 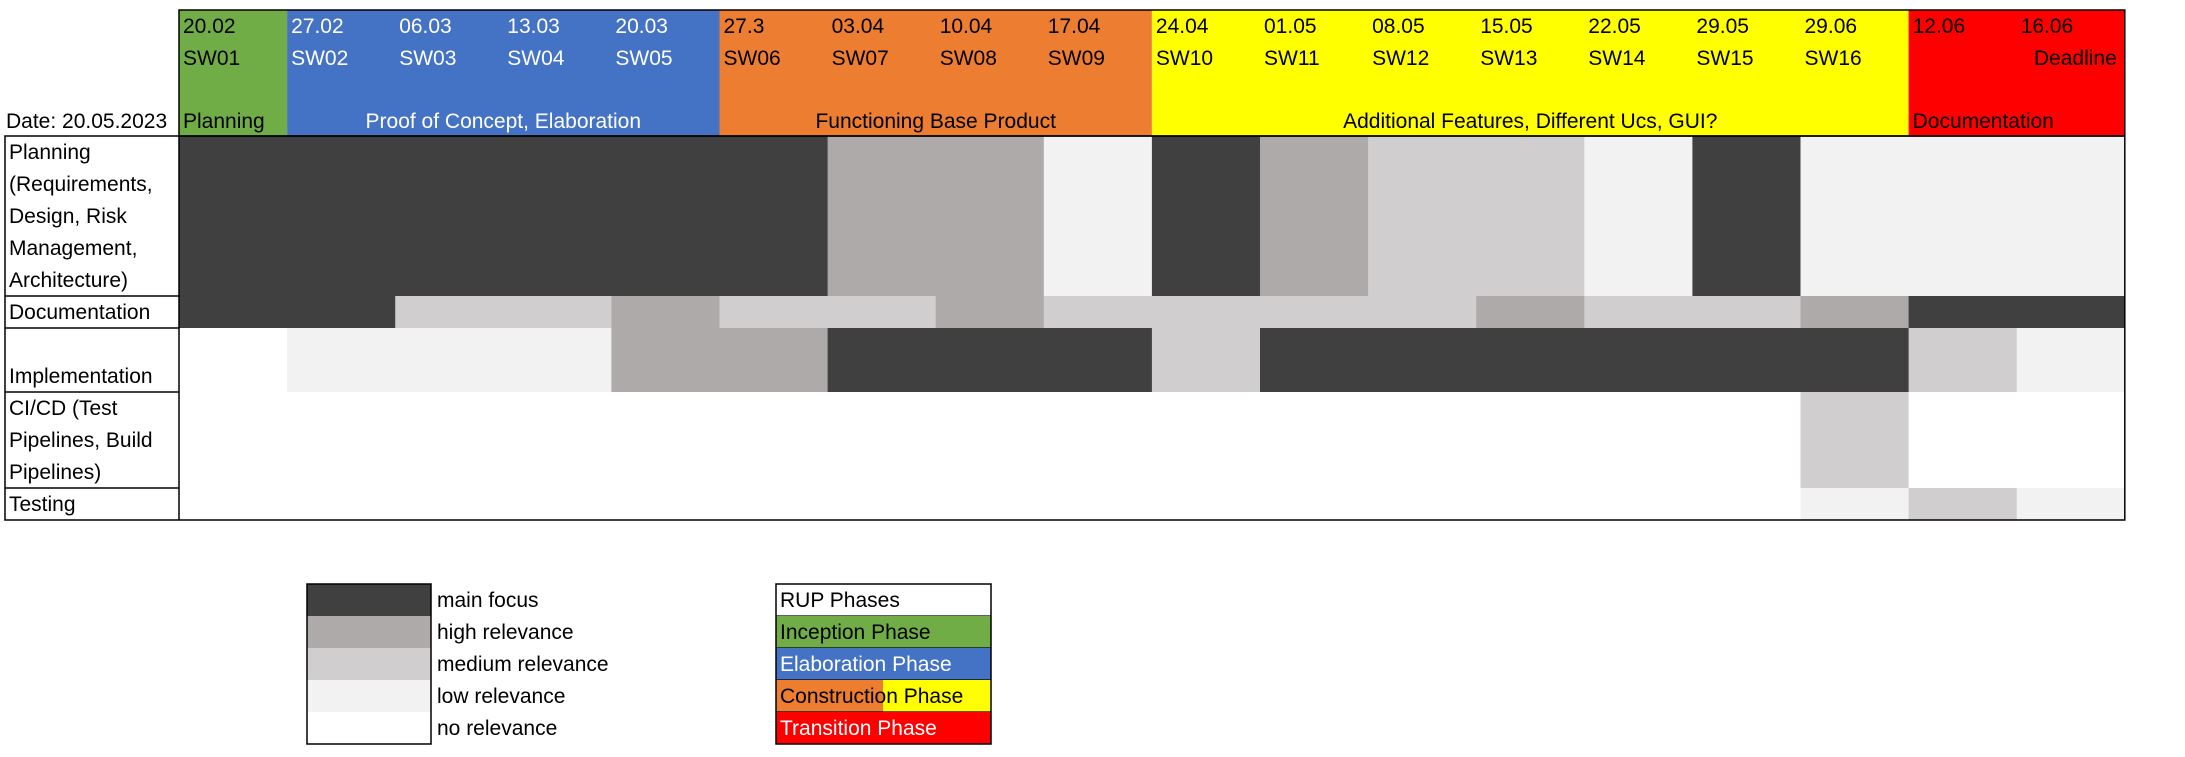 What do you see at coordinates (86, 121) in the screenshot?
I see `date-label: Date: 20.05.2023` at bounding box center [86, 121].